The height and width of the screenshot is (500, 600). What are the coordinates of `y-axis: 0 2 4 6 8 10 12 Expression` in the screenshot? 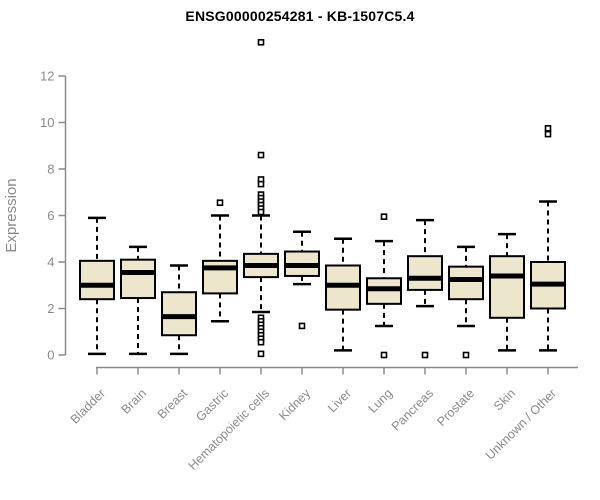 It's located at (35, 216).